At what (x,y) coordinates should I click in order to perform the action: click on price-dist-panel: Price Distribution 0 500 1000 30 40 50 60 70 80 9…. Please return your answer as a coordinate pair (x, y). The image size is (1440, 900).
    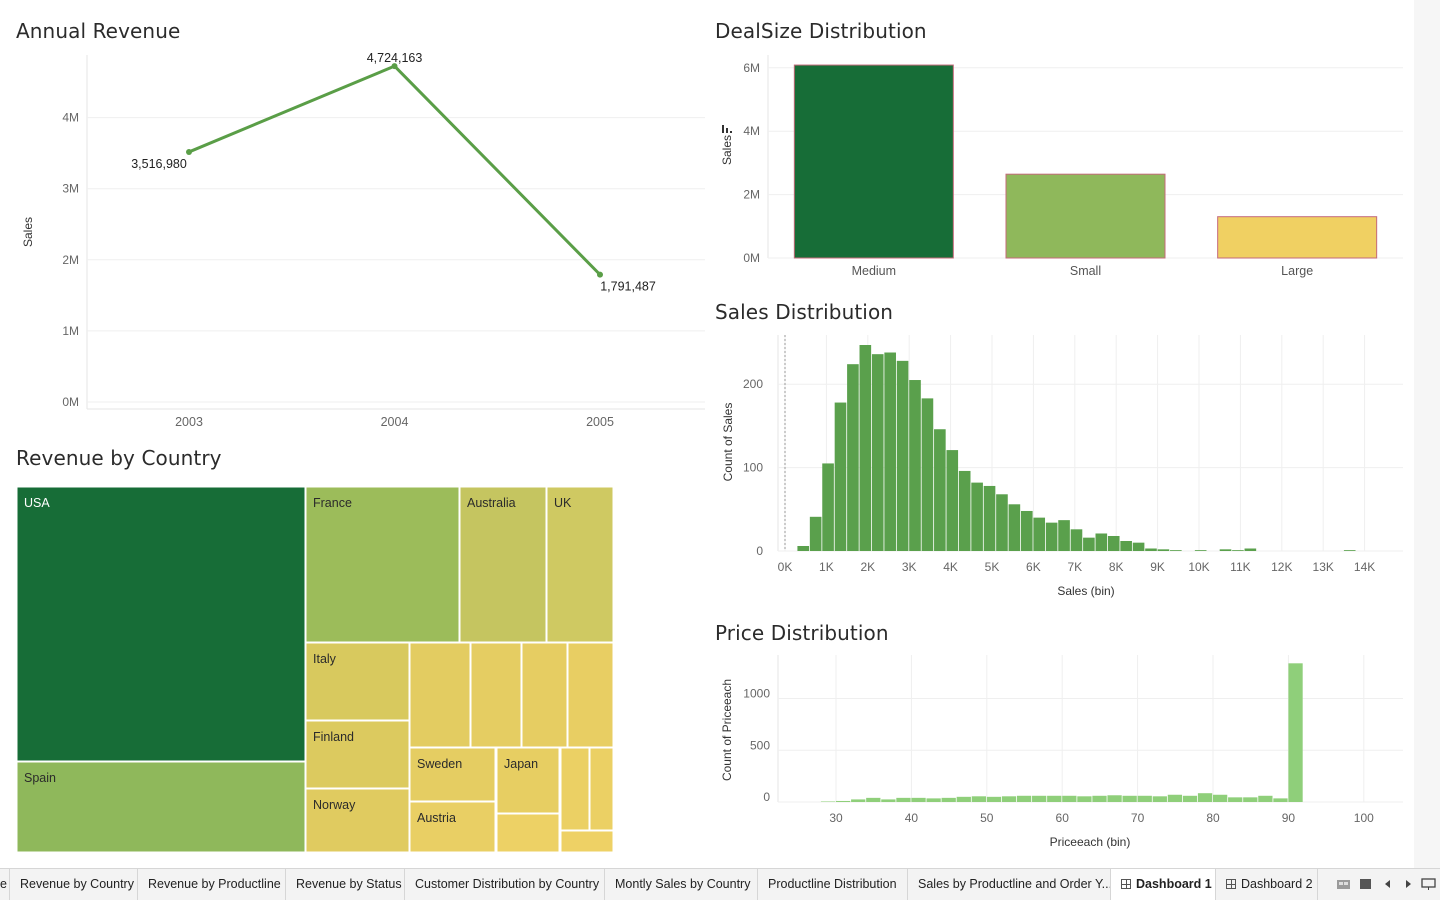
    Looking at the image, I should click on (1060, 737).